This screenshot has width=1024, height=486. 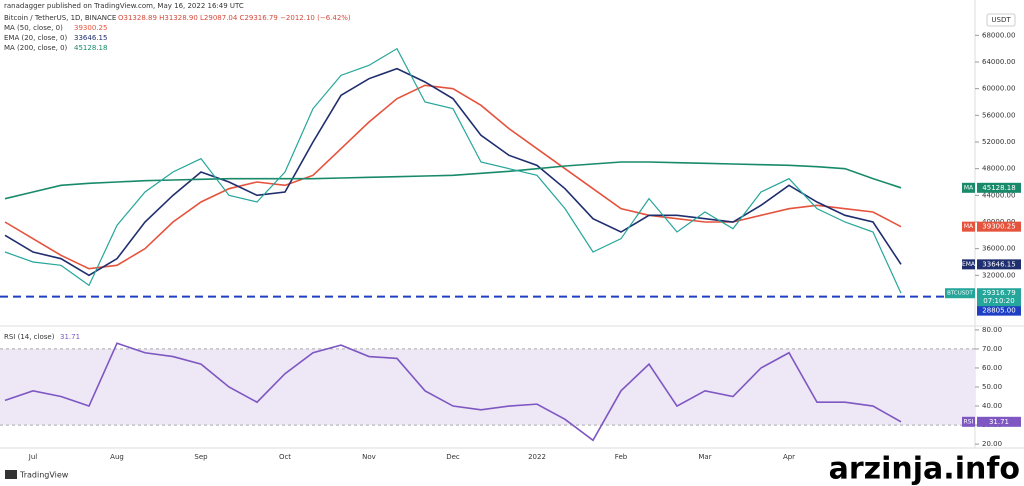 What do you see at coordinates (998, 142) in the screenshot?
I see `y-tick-label: 52000.00` at bounding box center [998, 142].